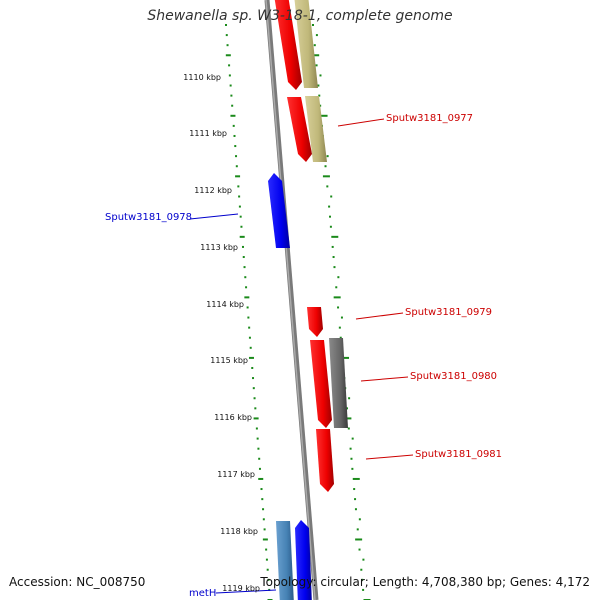 The width and height of the screenshot is (600, 604). What do you see at coordinates (149, 217) in the screenshot?
I see `gene-label-sputw3181-0978: Sputw3181_0978` at bounding box center [149, 217].